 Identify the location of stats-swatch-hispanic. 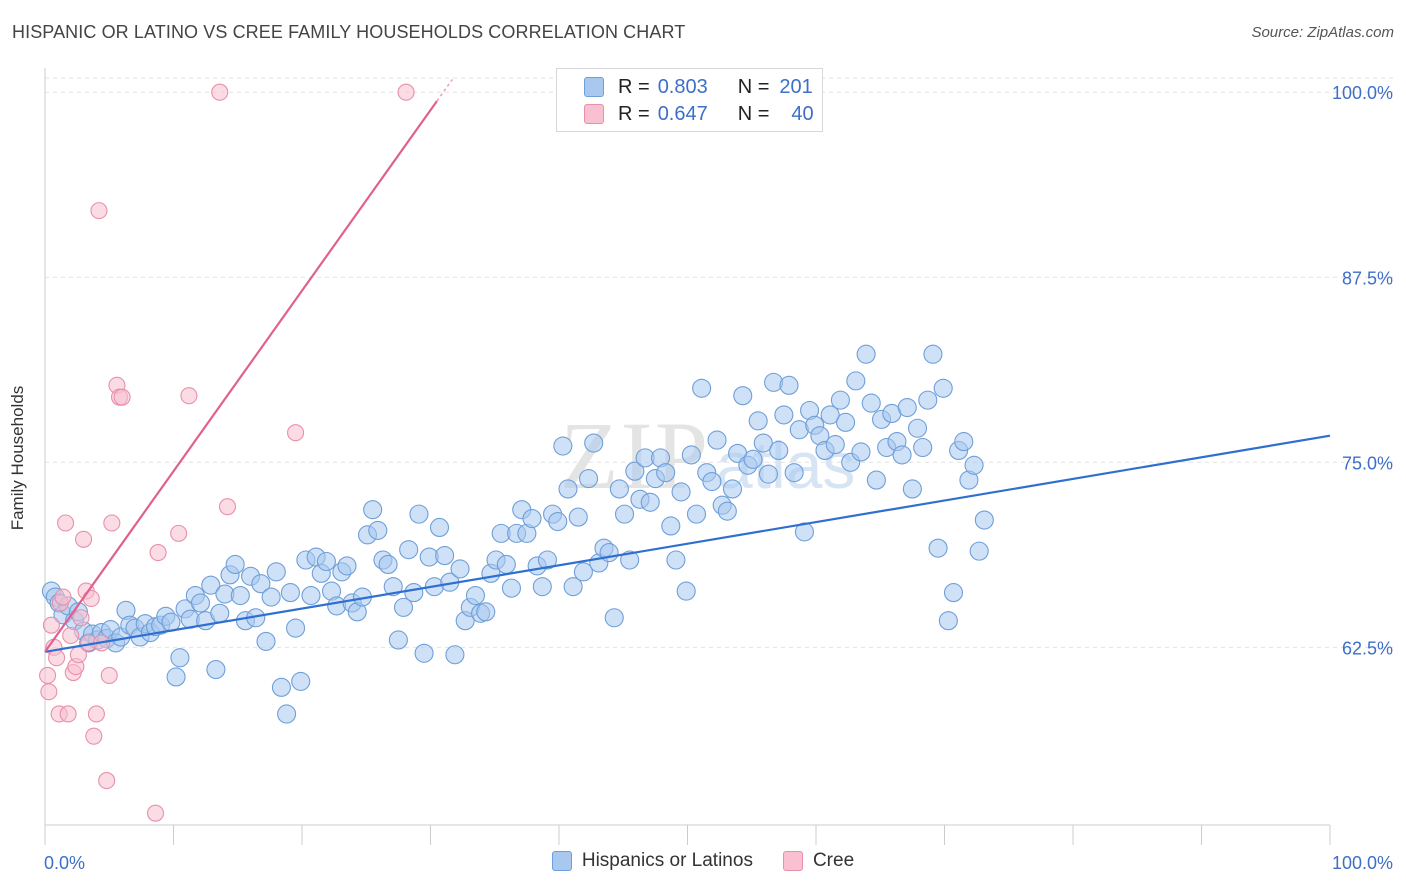
(594, 87).